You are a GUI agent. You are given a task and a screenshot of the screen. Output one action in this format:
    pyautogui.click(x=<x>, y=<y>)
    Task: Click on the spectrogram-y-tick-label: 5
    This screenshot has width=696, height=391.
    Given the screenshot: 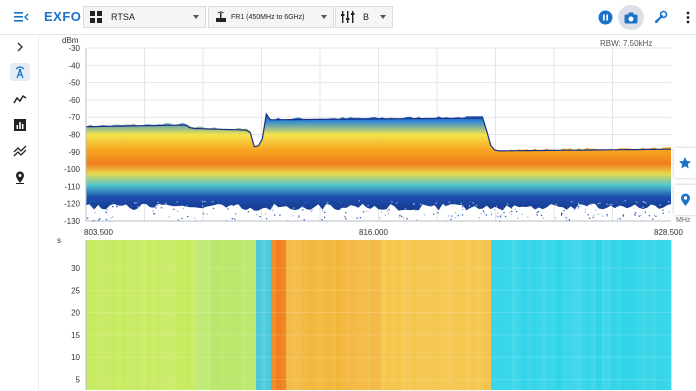 What is the action you would take?
    pyautogui.click(x=78, y=380)
    